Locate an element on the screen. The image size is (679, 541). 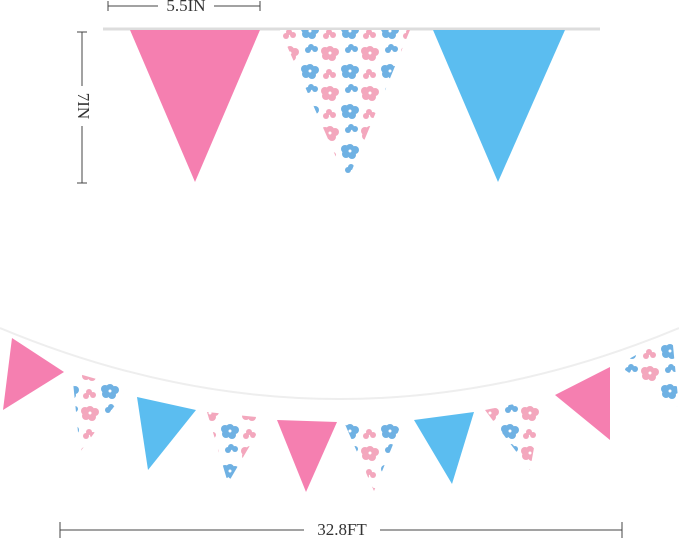
garland-string is located at coordinates (339, 363).